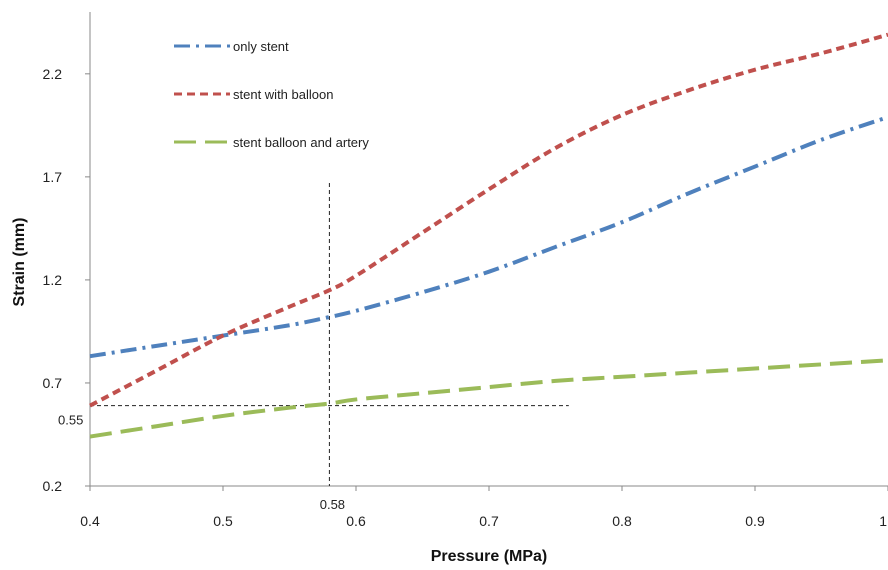 Image resolution: width=888 pixels, height=570 pixels. What do you see at coordinates (223, 521) in the screenshot?
I see `x-tick-label: 0.5` at bounding box center [223, 521].